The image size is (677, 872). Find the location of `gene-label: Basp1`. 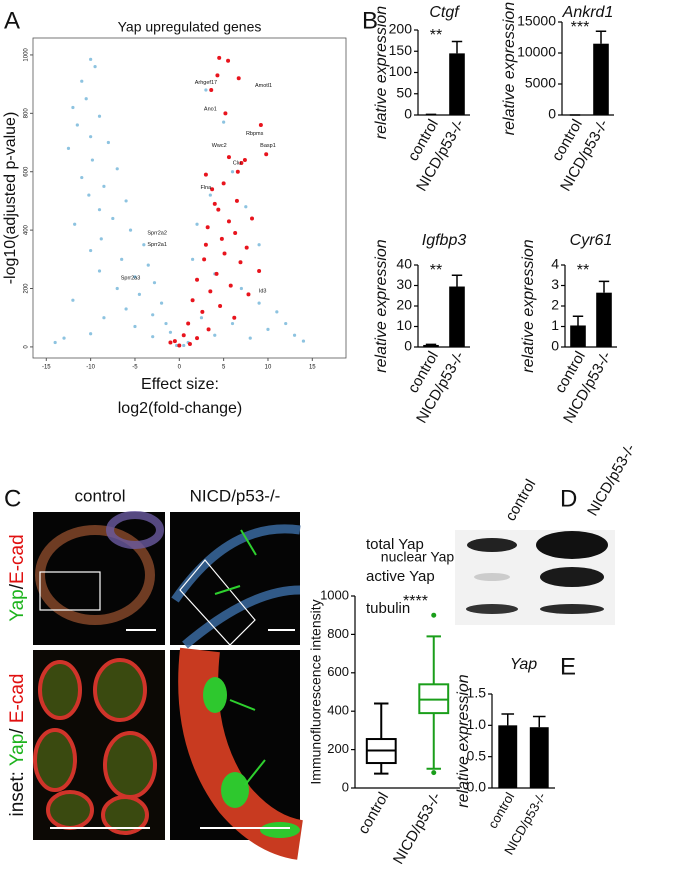

gene-label: Basp1 is located at coordinates (268, 146).